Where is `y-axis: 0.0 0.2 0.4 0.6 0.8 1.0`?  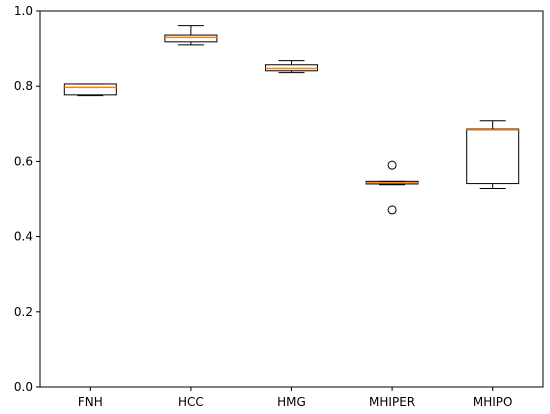 y-axis: 0.0 0.2 0.4 0.6 0.8 1.0 is located at coordinates (27, 199).